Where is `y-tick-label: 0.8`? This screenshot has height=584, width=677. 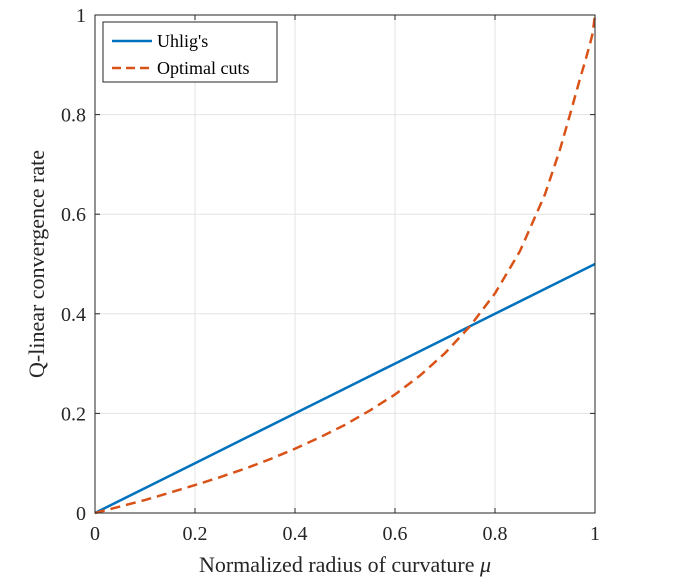 y-tick-label: 0.8 is located at coordinates (73, 116).